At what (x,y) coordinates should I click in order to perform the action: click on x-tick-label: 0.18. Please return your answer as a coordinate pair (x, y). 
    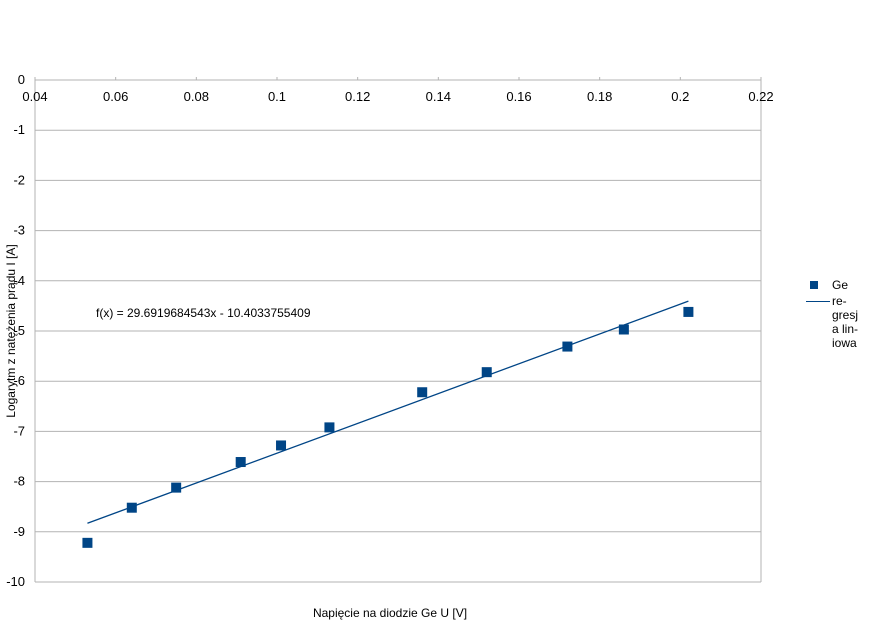
    Looking at the image, I should click on (599, 96).